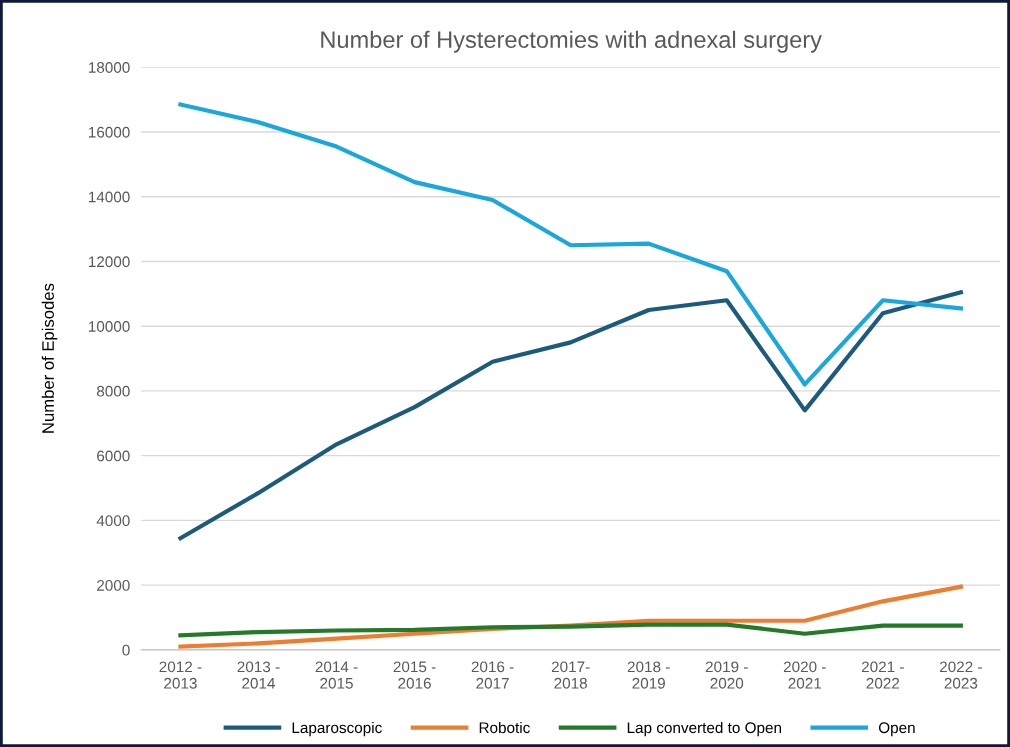 The image size is (1010, 747). What do you see at coordinates (336, 675) in the screenshot?
I see `x-tick-label: 2014 - 2015` at bounding box center [336, 675].